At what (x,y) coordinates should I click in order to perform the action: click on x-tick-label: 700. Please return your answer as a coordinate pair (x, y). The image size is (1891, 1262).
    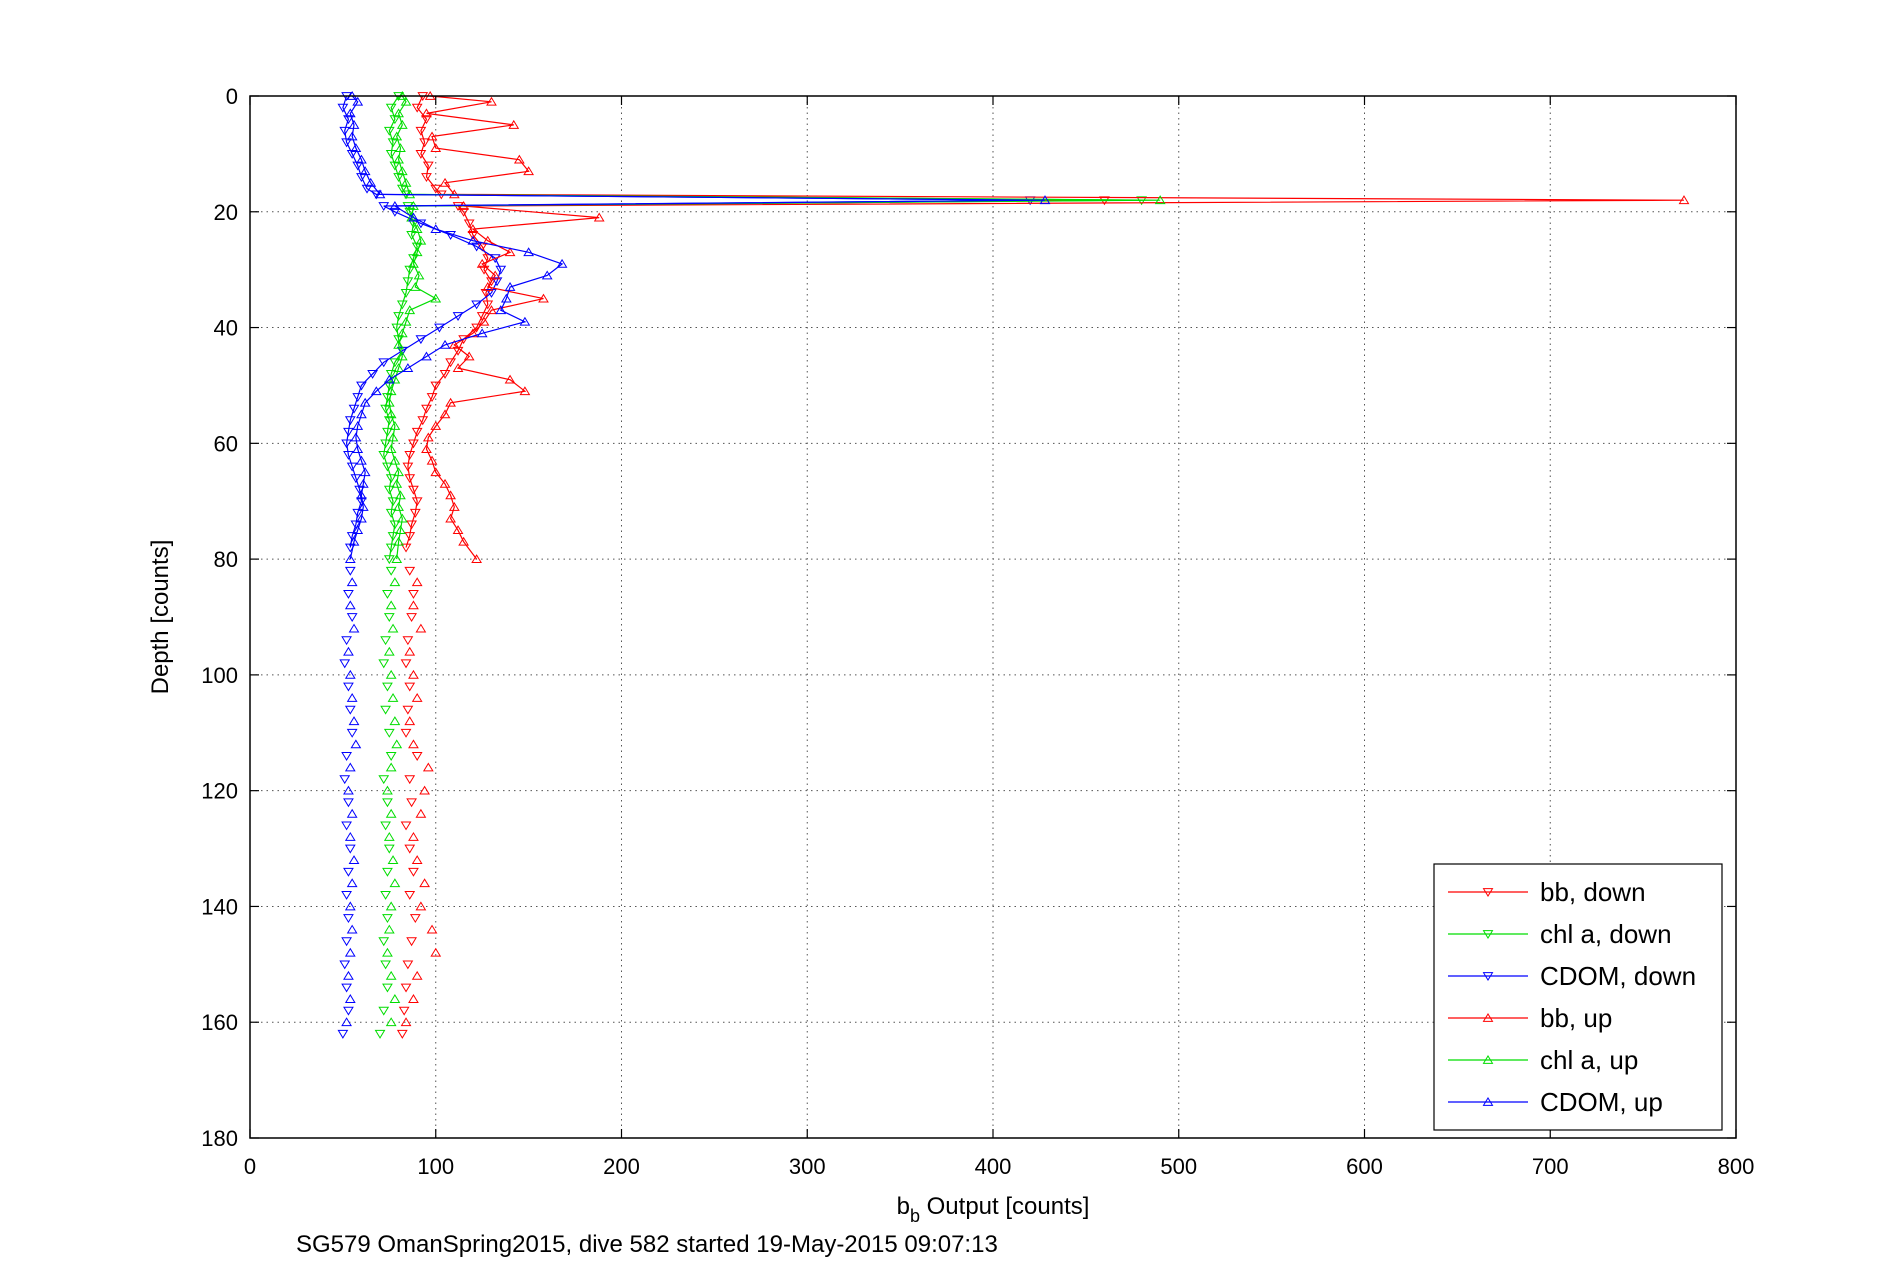
    Looking at the image, I should click on (1550, 1166).